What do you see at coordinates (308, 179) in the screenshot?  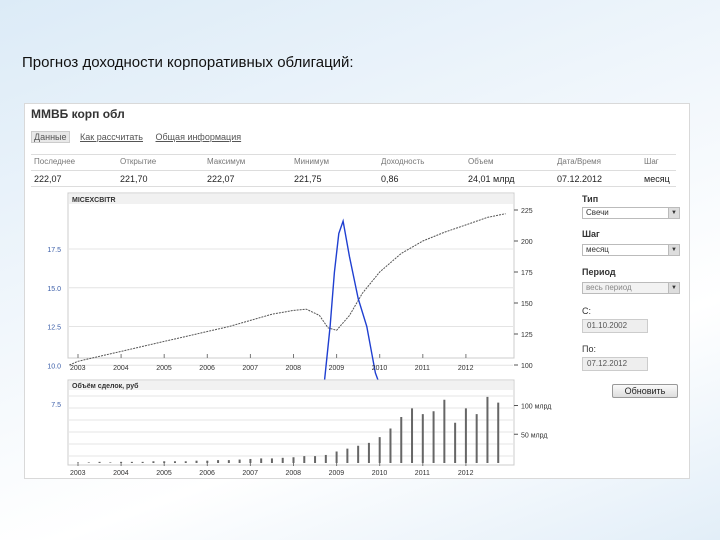 I see `stat-value-min: 221,75` at bounding box center [308, 179].